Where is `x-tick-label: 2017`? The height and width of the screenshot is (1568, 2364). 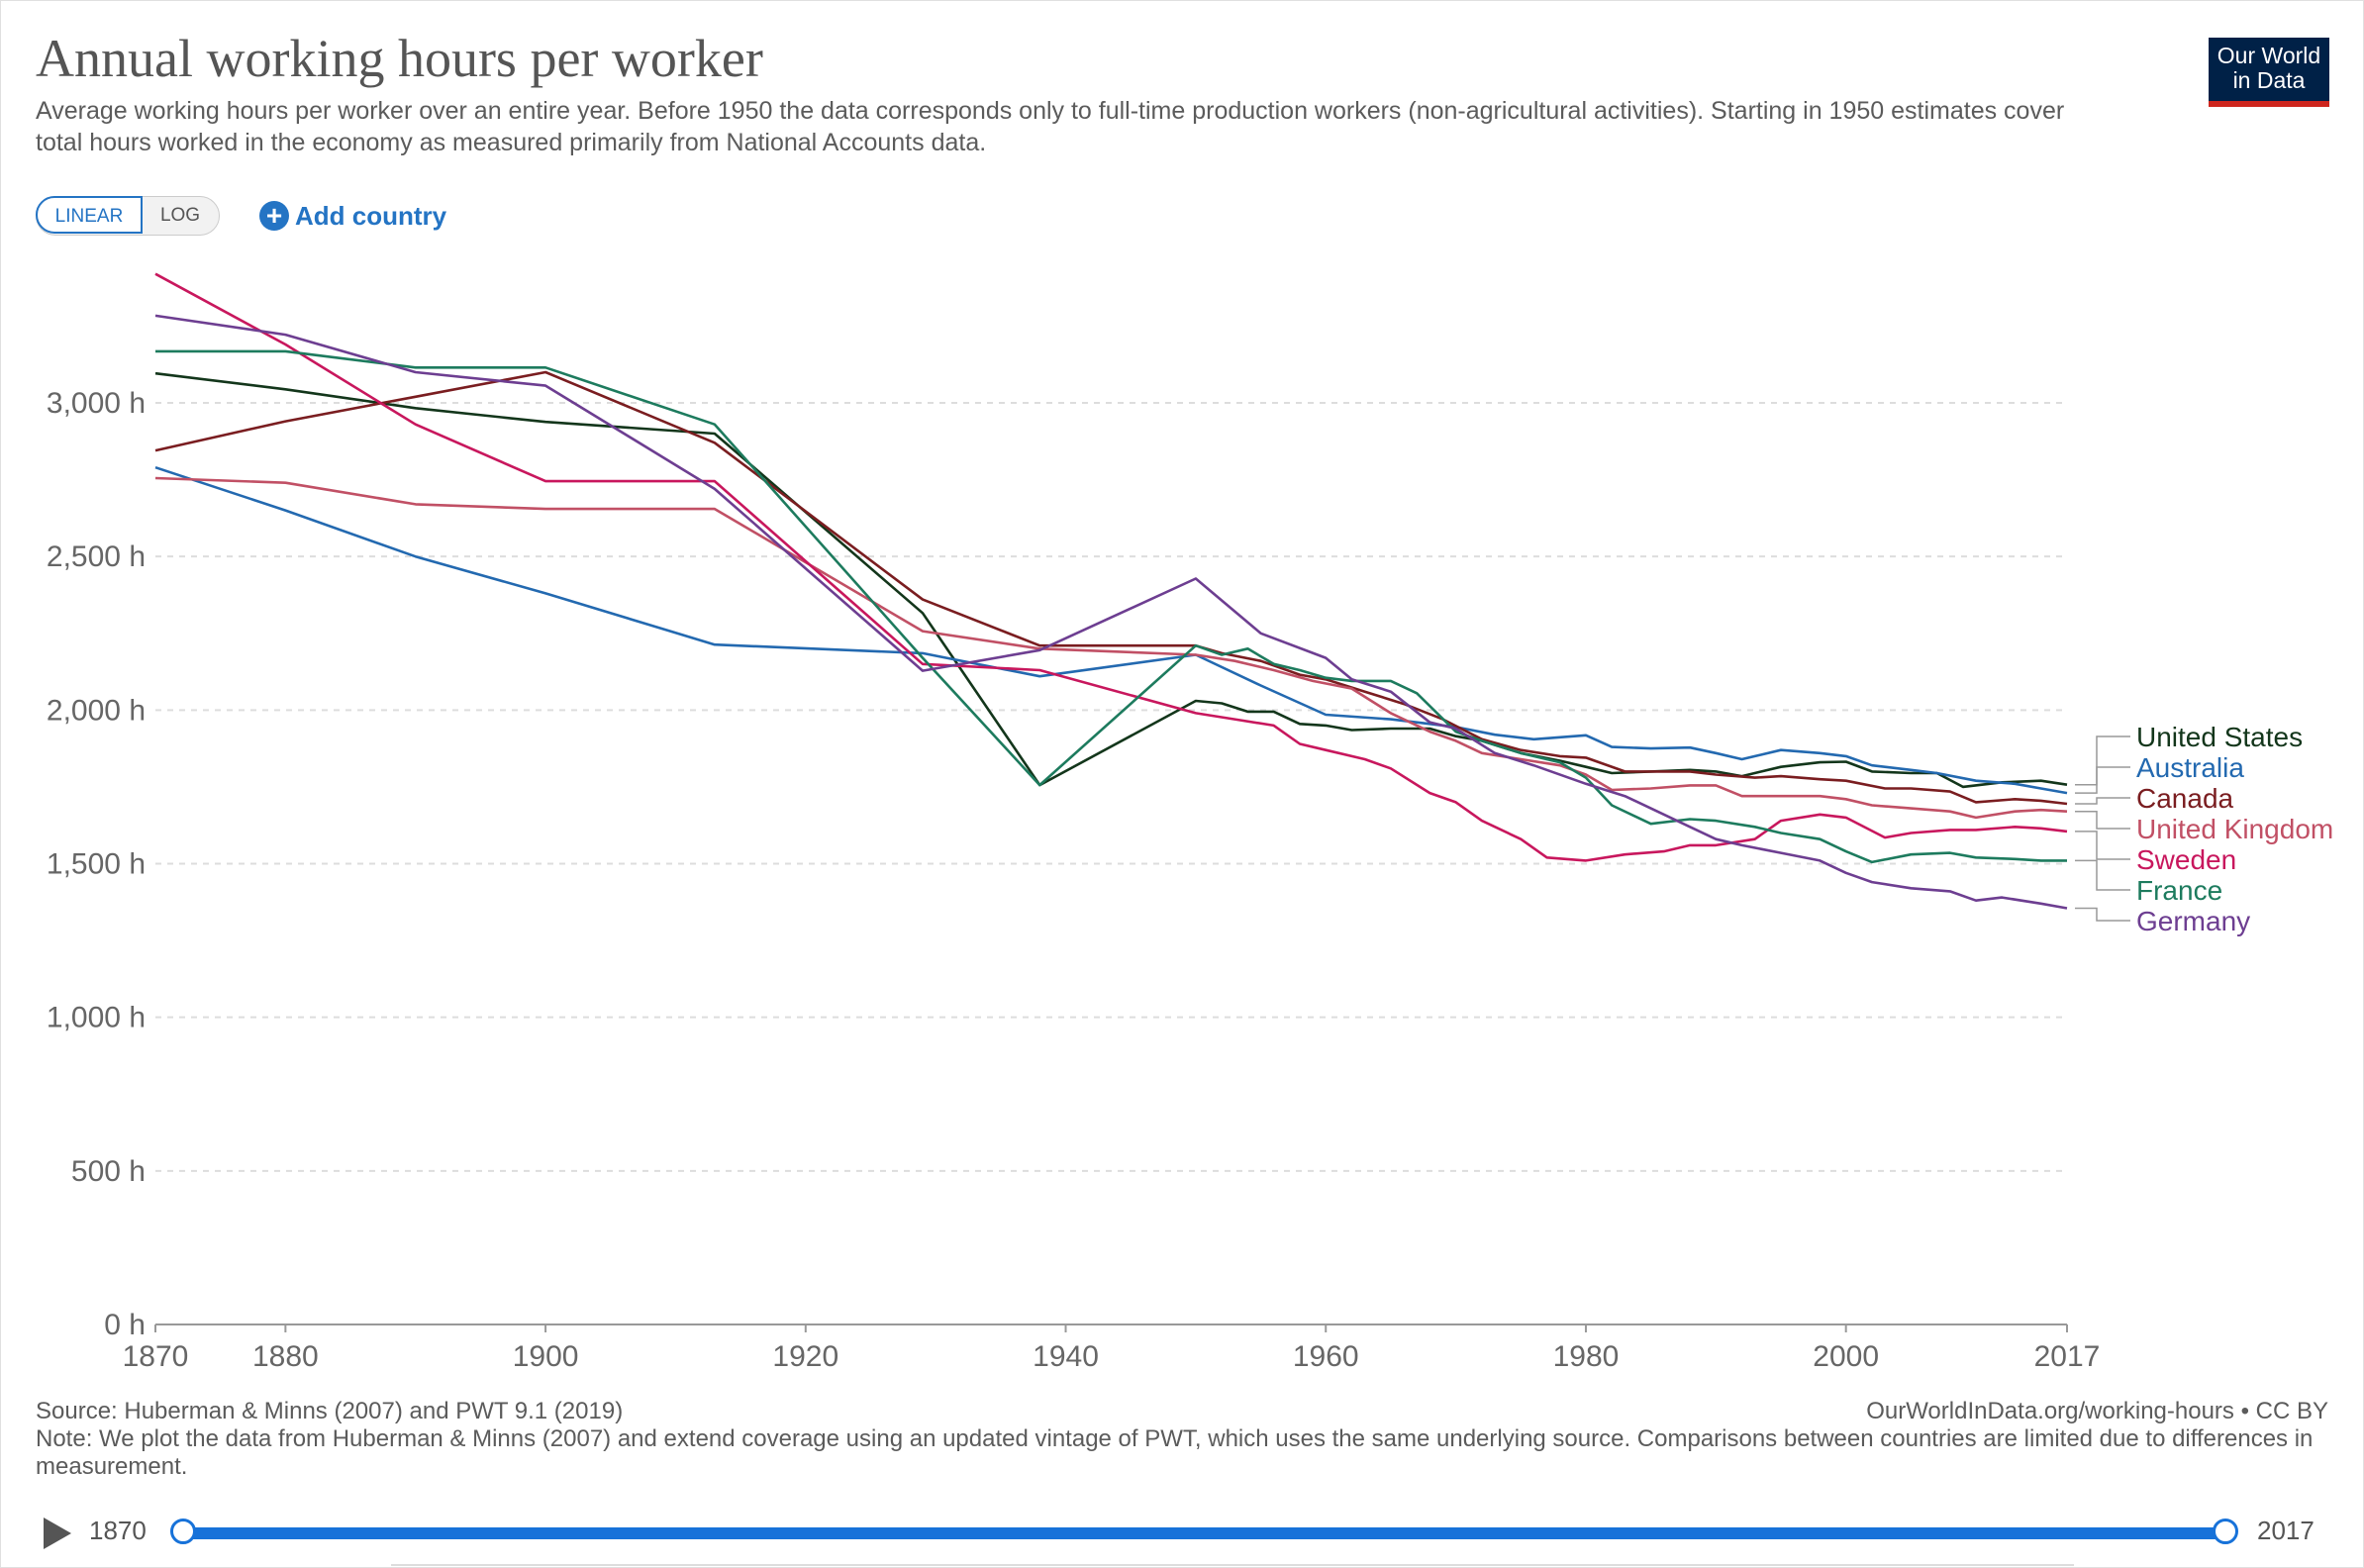 x-tick-label: 2017 is located at coordinates (2067, 1356).